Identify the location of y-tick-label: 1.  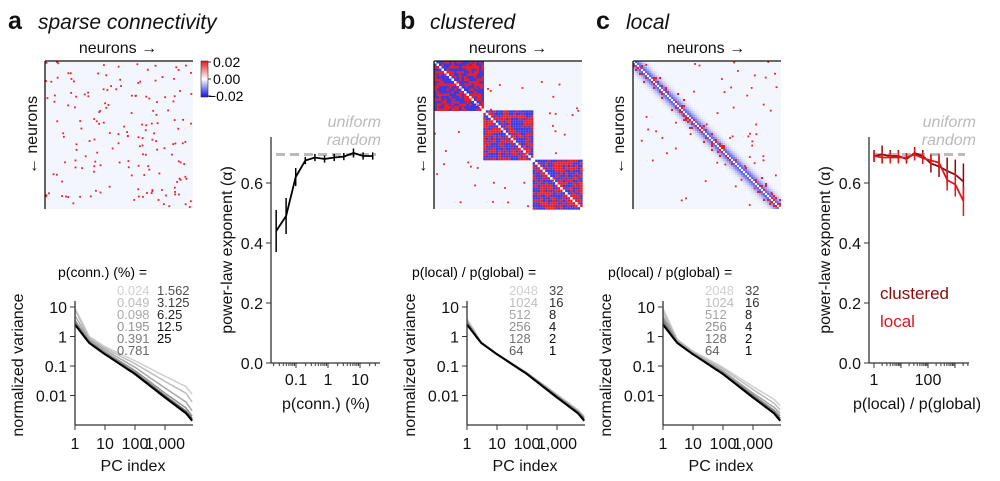
(62, 338).